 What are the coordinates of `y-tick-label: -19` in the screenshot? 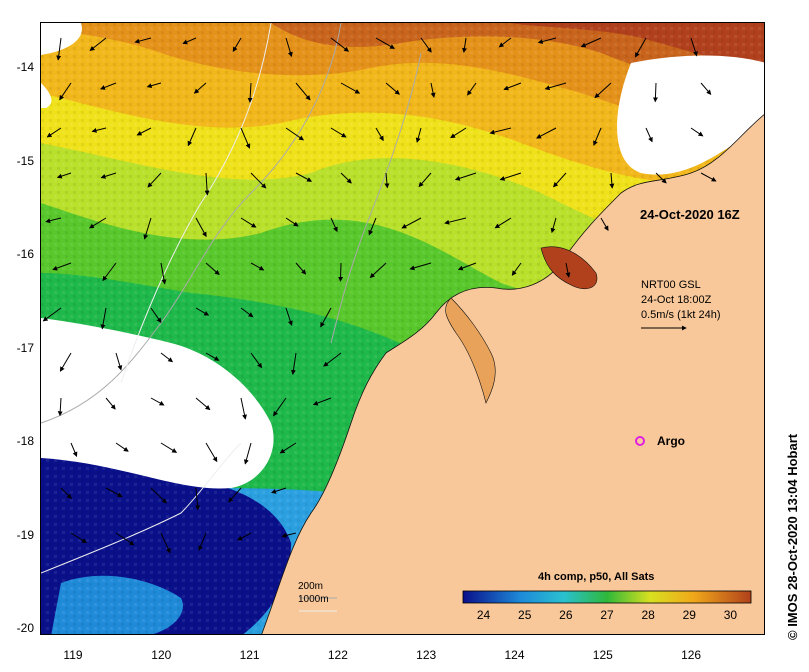 It's located at (25, 534).